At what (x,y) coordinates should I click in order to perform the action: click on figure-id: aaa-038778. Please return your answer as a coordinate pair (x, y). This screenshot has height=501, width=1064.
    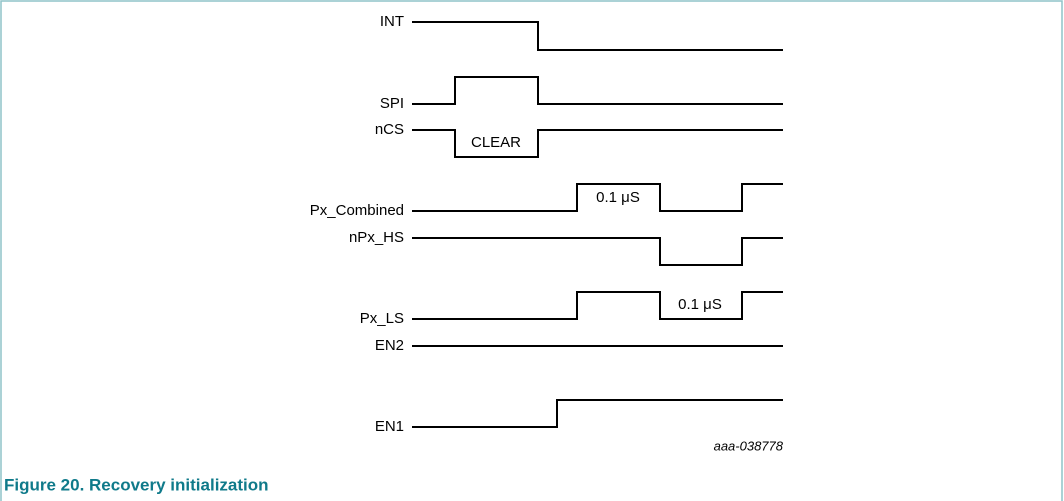
    Looking at the image, I should click on (749, 445).